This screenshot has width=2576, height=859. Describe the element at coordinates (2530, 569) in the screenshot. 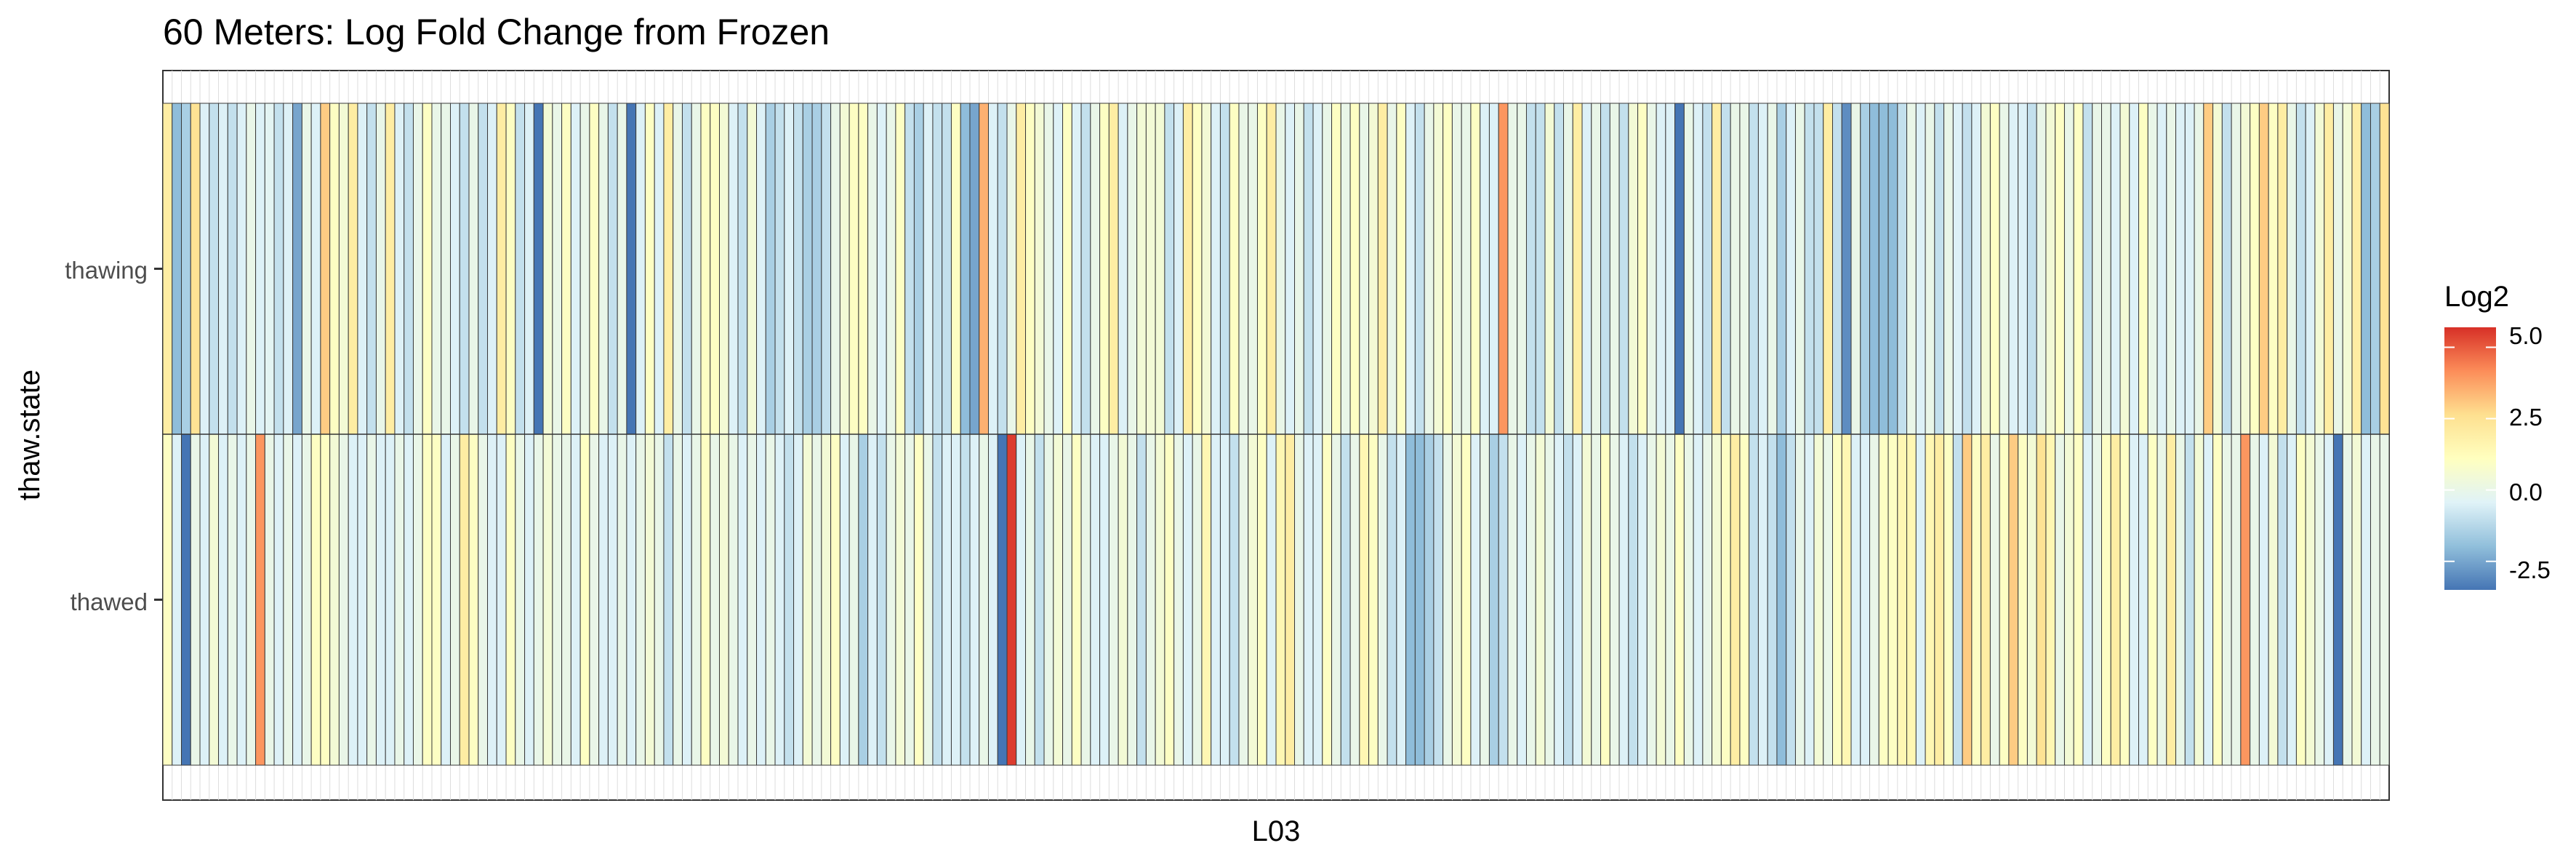

I see `legend-tick-label-neg-2-5: -2.5` at that location.